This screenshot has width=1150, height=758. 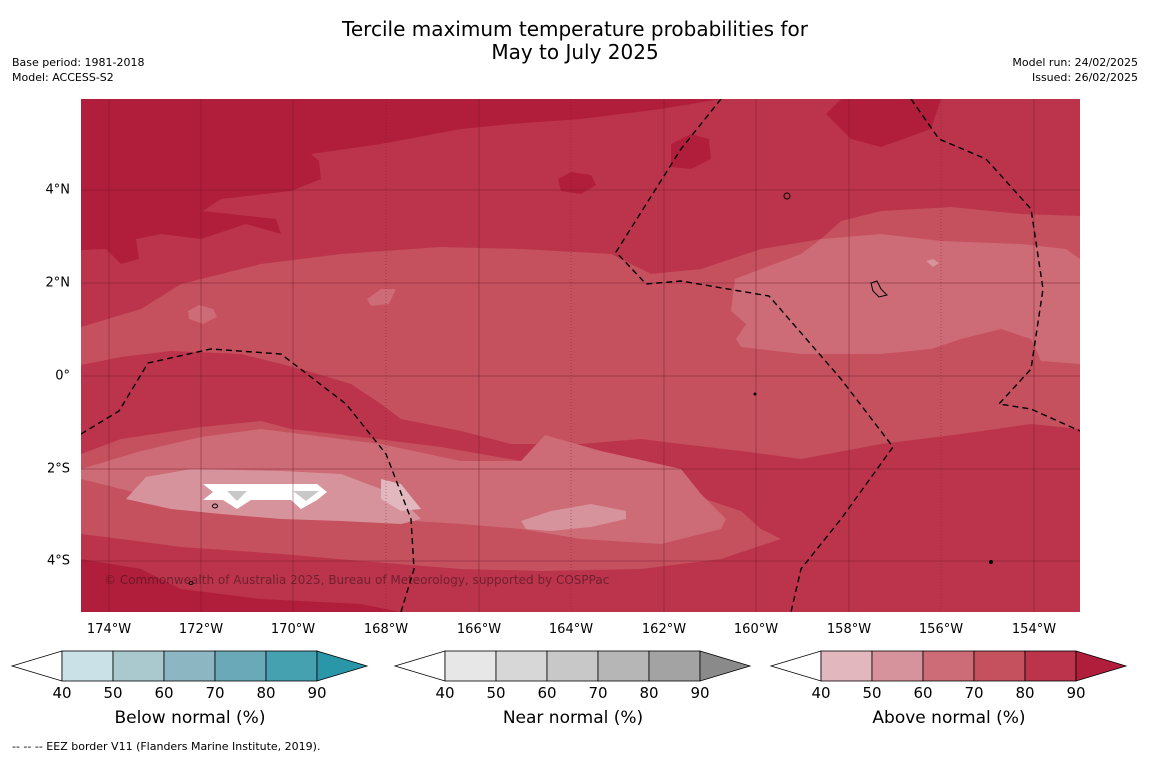 I want to click on island-central-dot, so click(x=755, y=394).